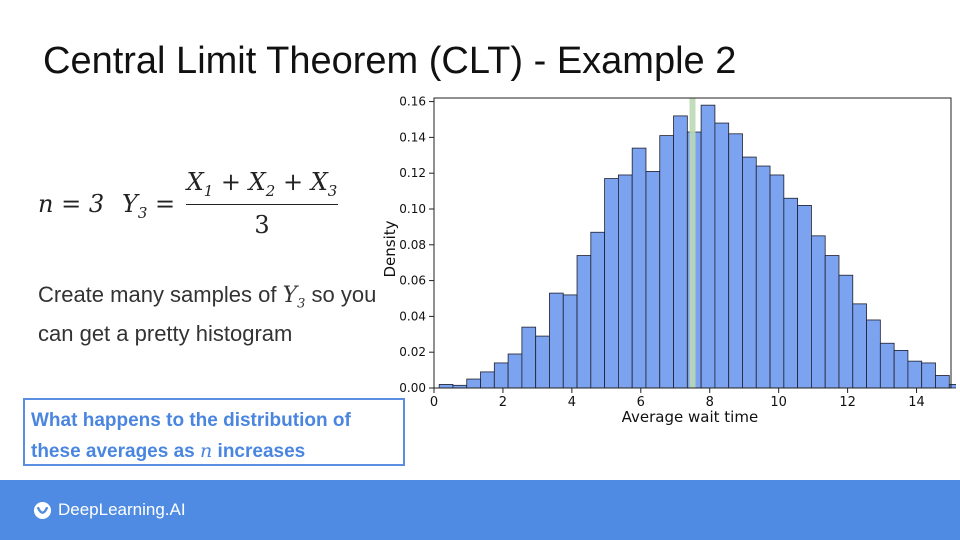  I want to click on x-tick-label: 10, so click(778, 402).